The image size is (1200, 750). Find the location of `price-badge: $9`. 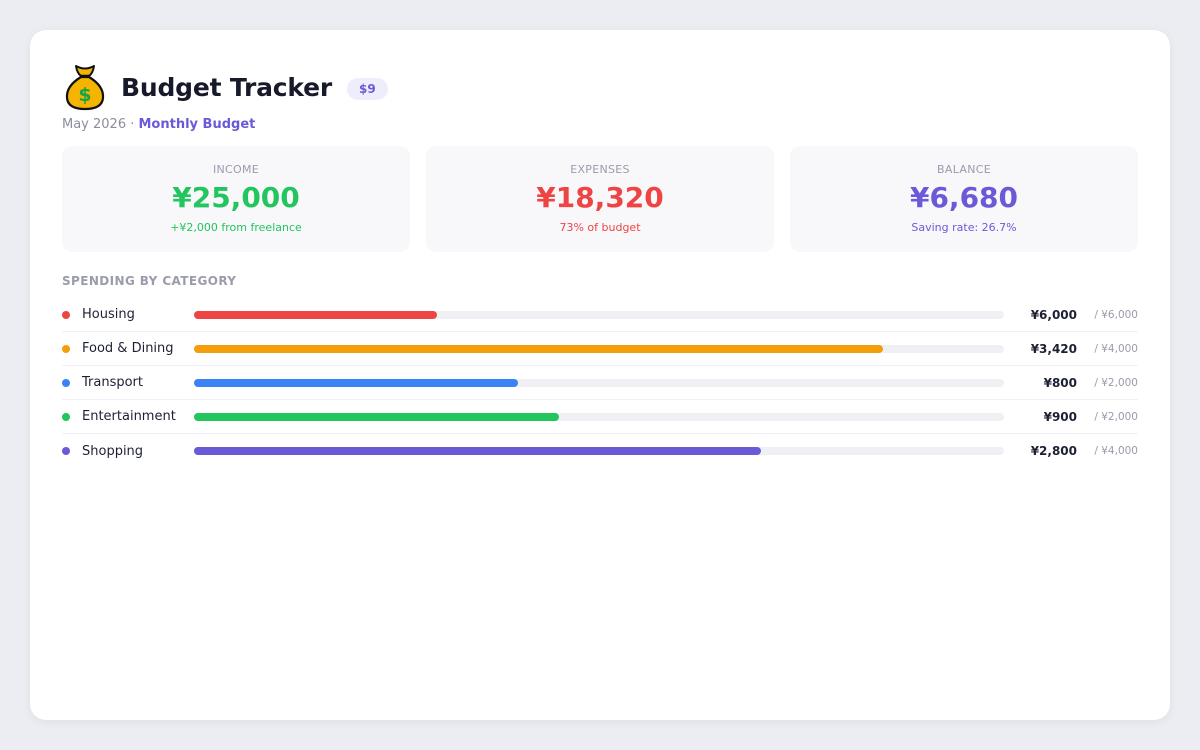

price-badge: $9 is located at coordinates (367, 89).